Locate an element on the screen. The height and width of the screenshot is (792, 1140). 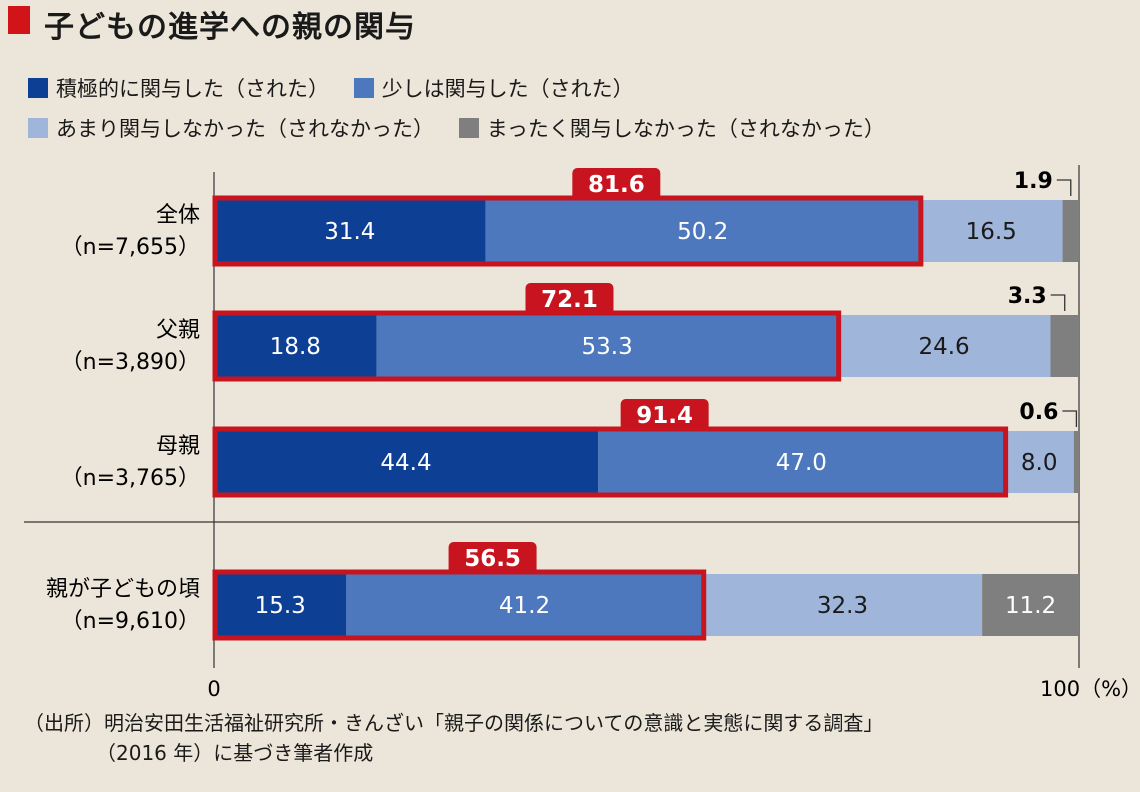
bar-value-label-mother-none: 0.6 is located at coordinates (1038, 412).